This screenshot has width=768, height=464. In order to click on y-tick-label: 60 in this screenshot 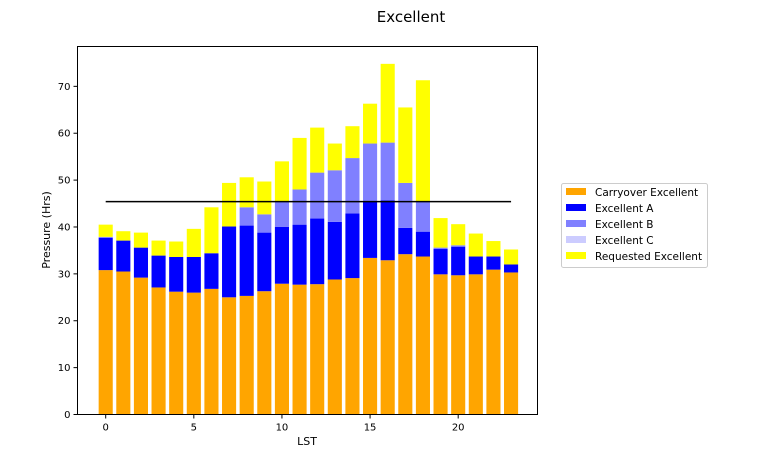, I will do `click(64, 134)`.